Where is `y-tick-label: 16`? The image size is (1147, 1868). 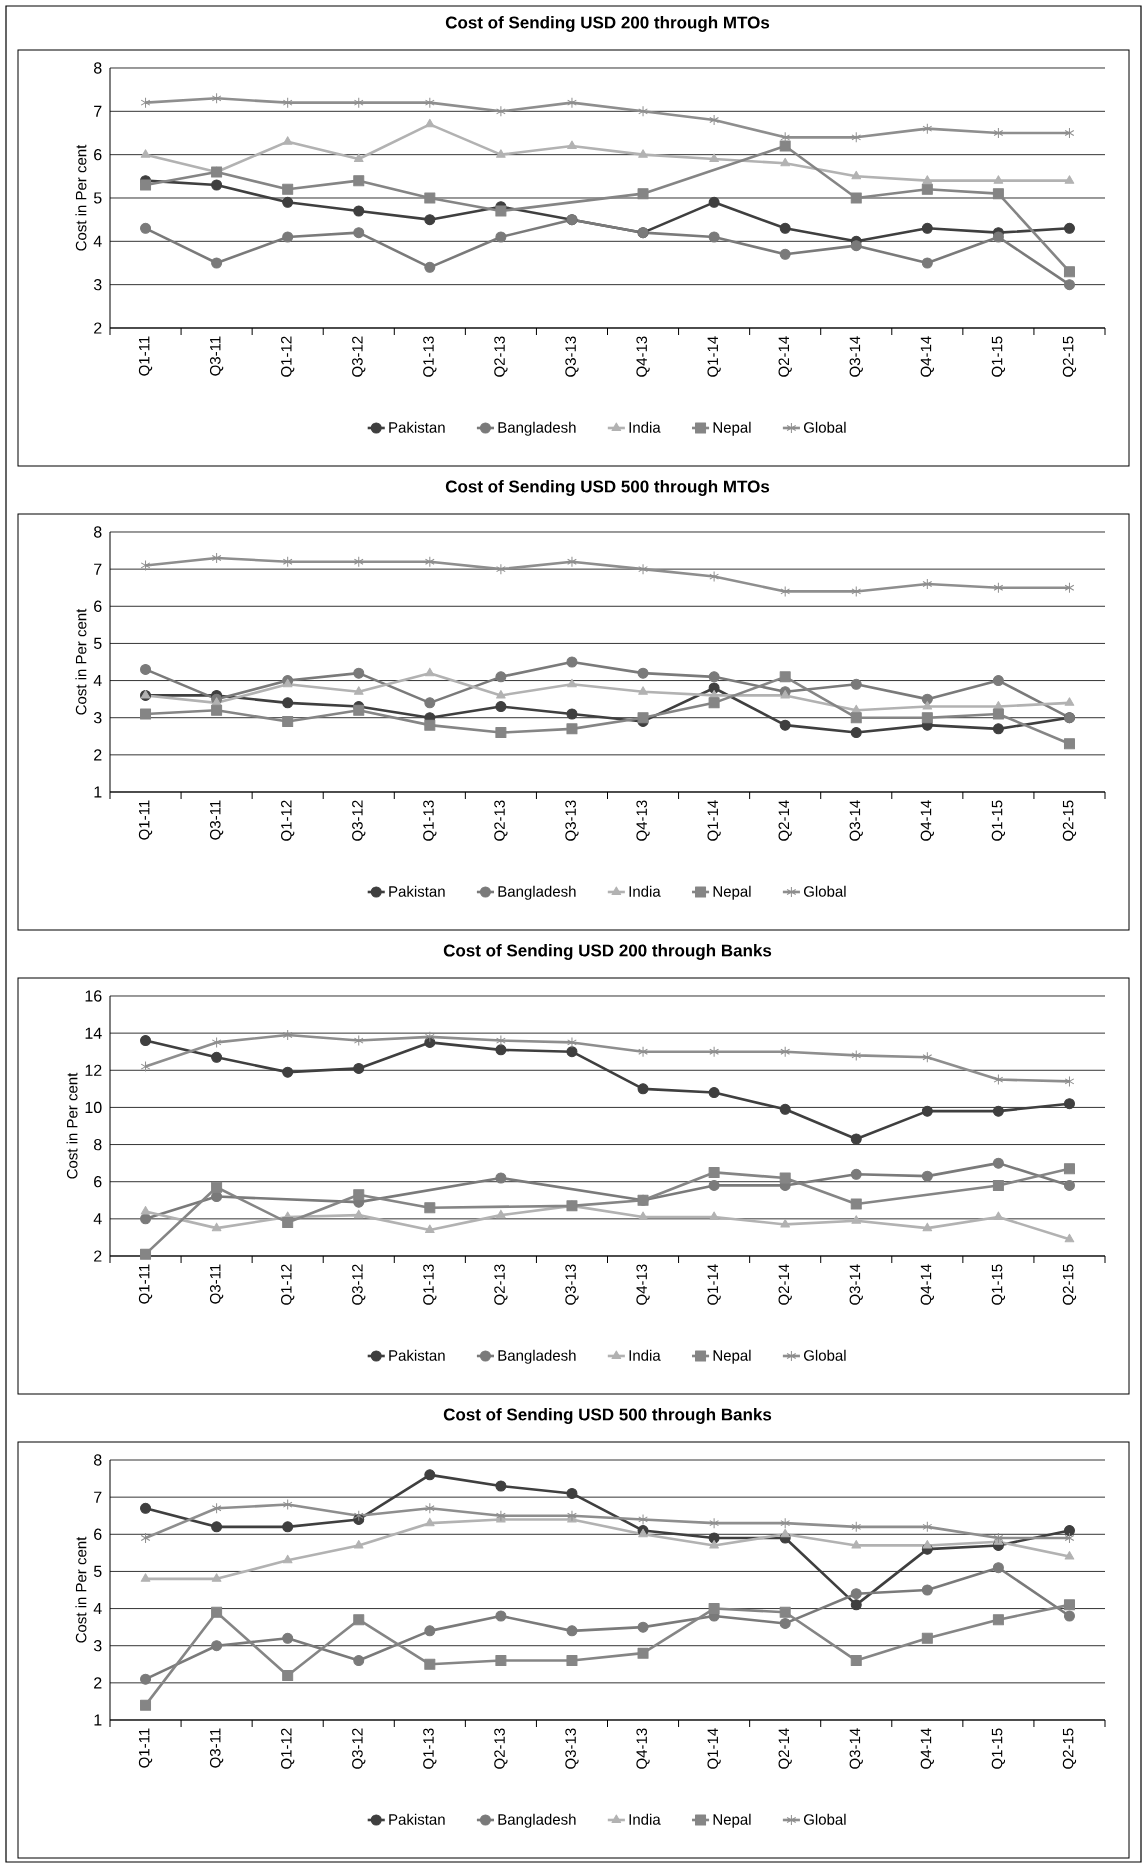 y-tick-label: 16 is located at coordinates (93, 996).